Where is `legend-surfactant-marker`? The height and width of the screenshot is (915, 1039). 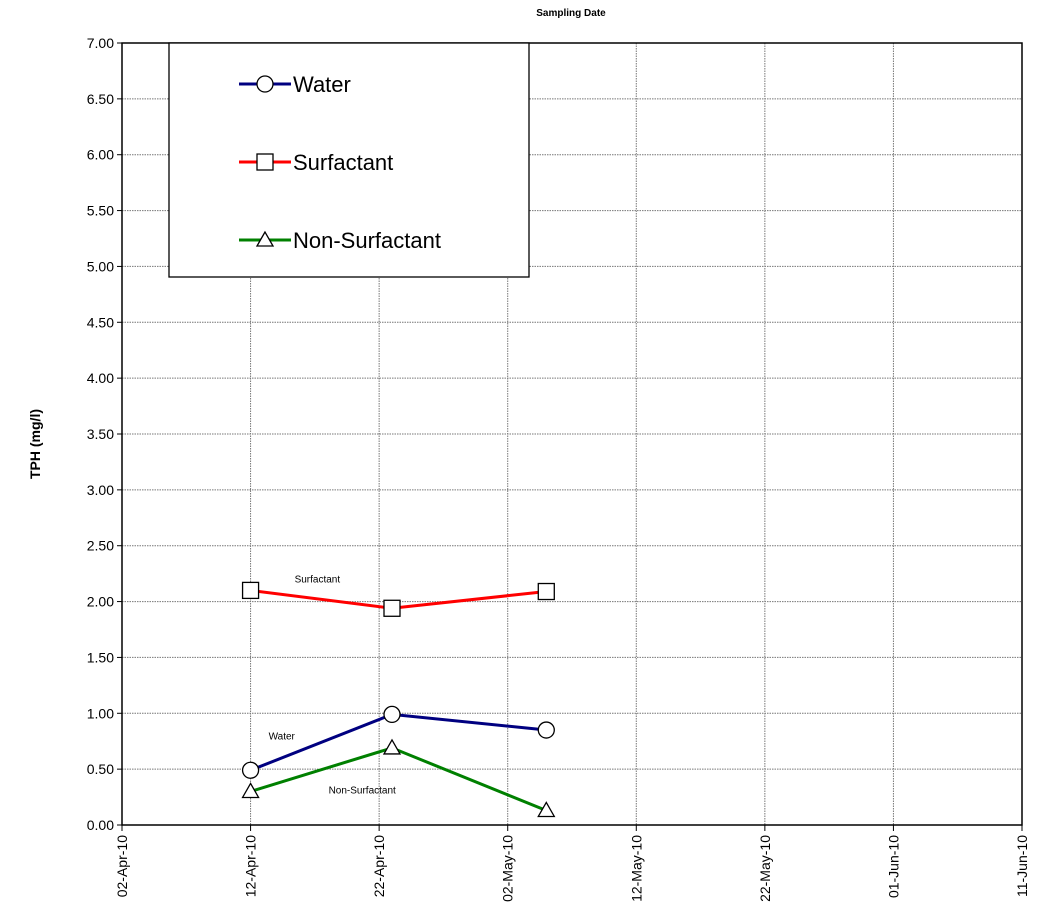 legend-surfactant-marker is located at coordinates (265, 162).